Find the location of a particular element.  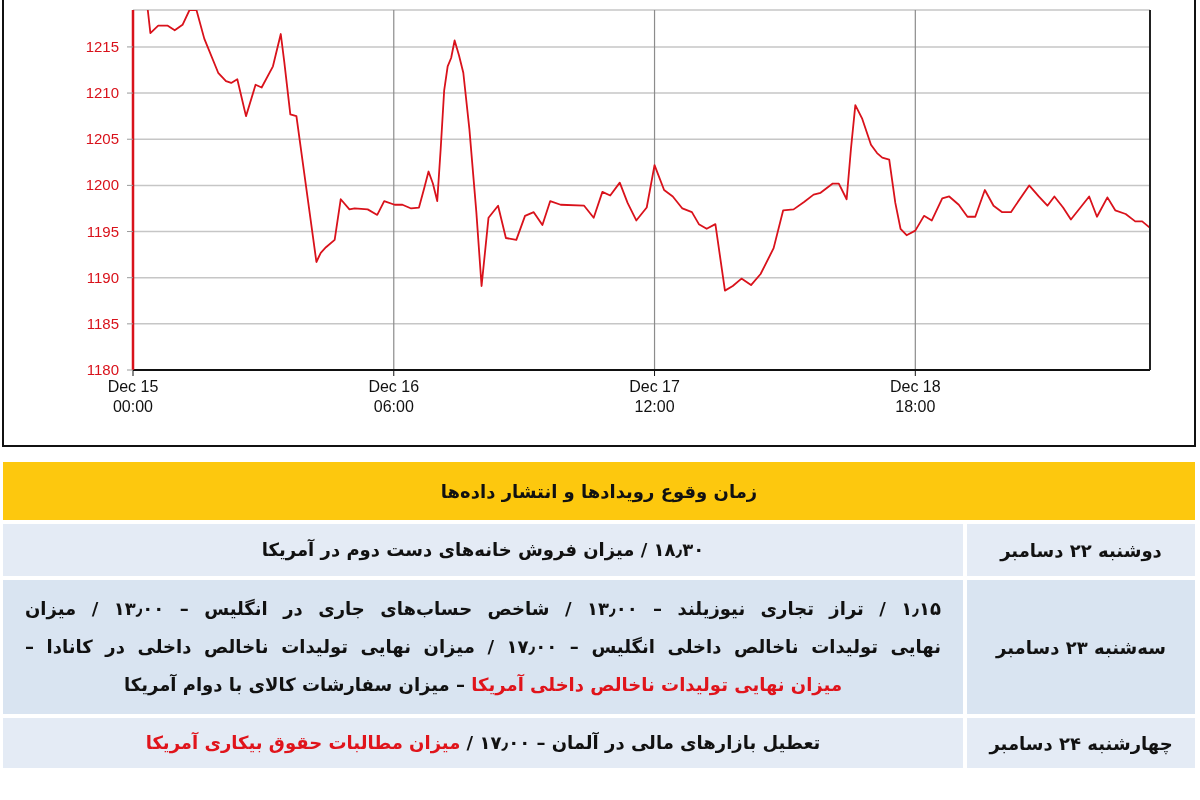

text: دوشنبه ۲۲ دسامبر is located at coordinates (1081, 550).